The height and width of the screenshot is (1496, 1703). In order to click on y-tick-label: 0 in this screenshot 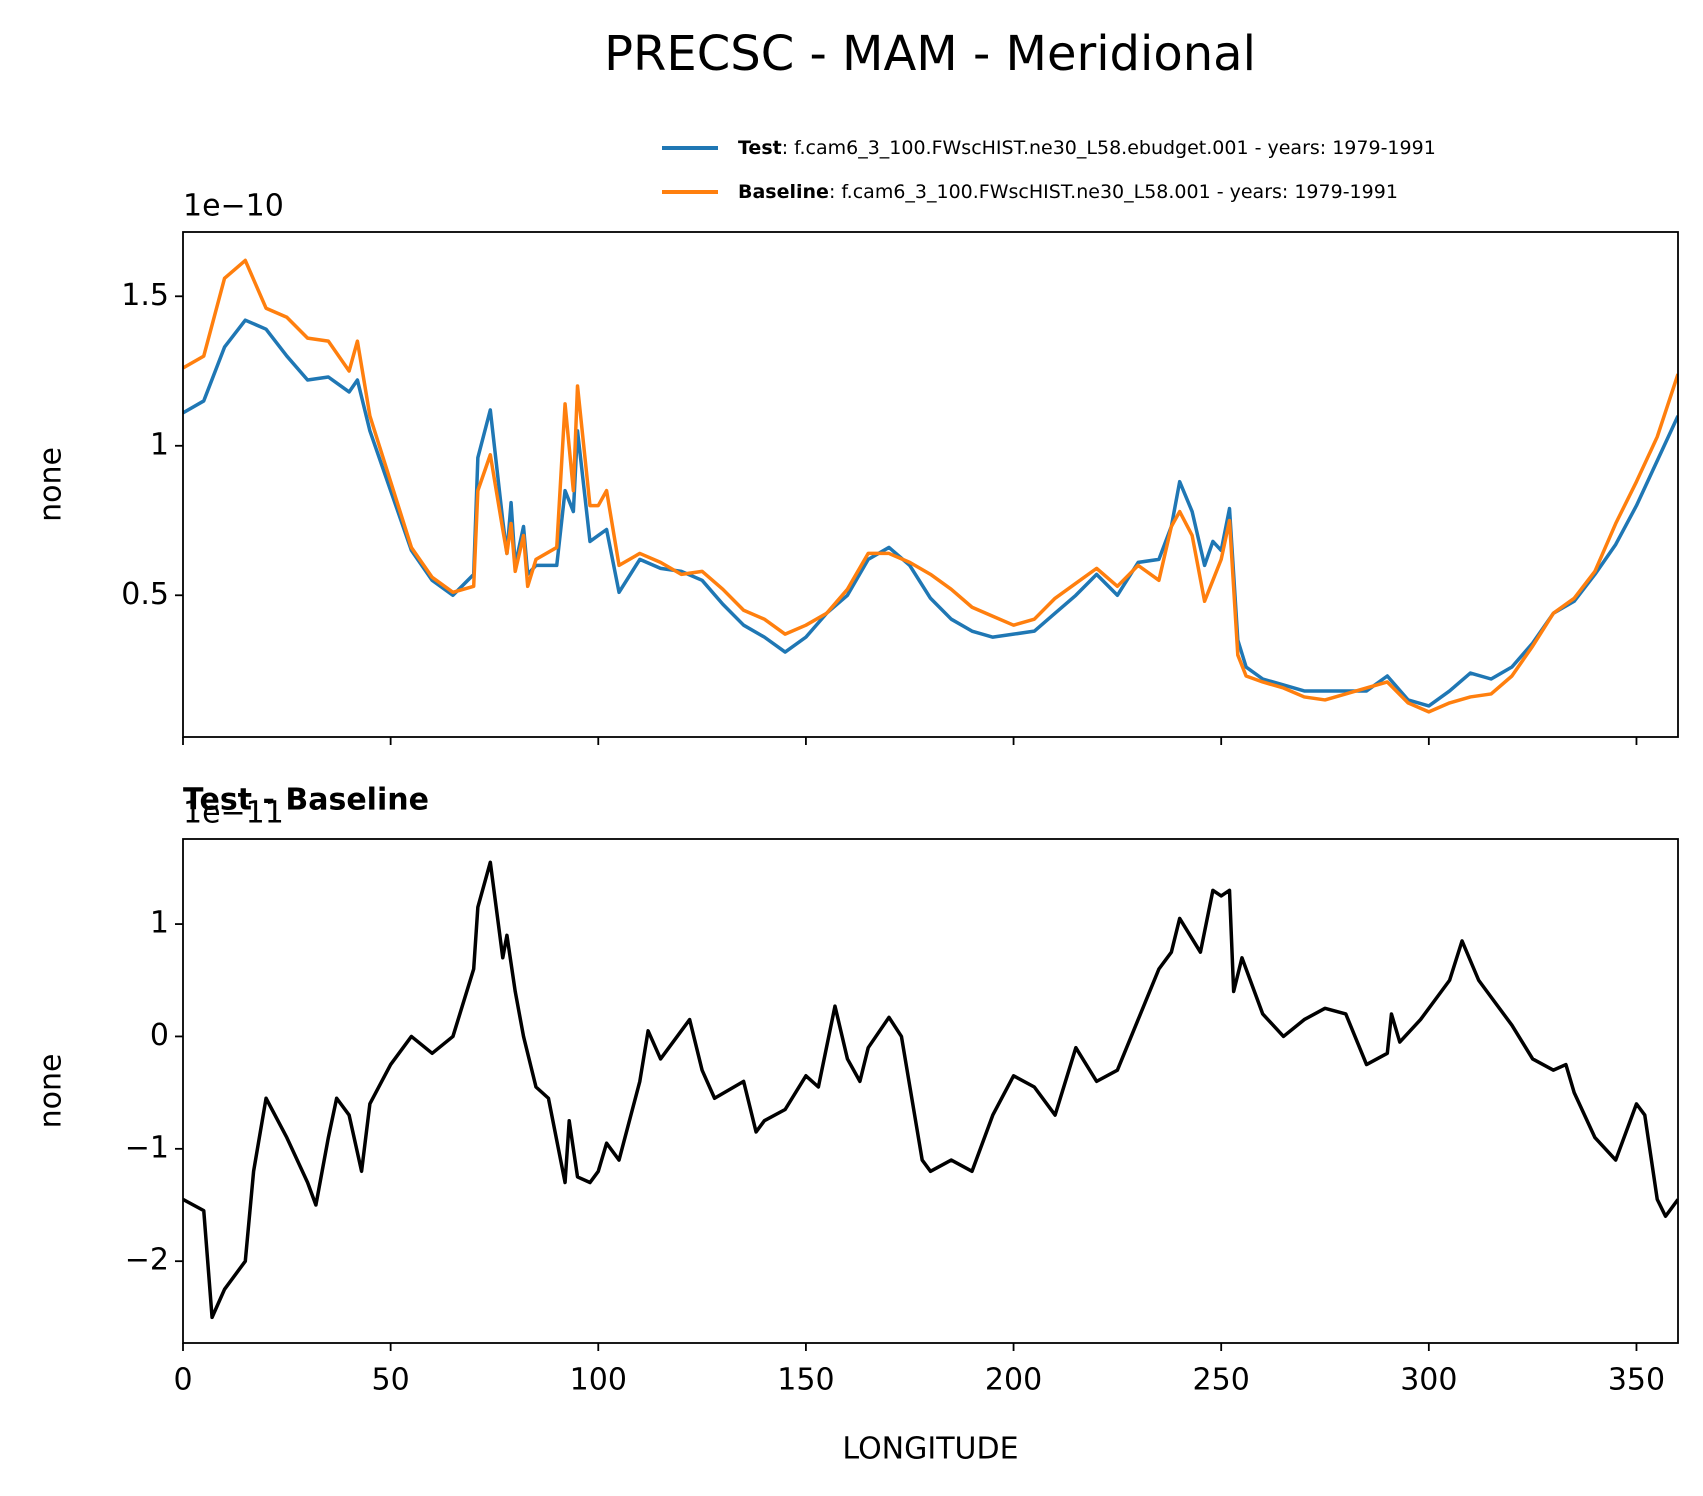, I will do `click(159, 1035)`.